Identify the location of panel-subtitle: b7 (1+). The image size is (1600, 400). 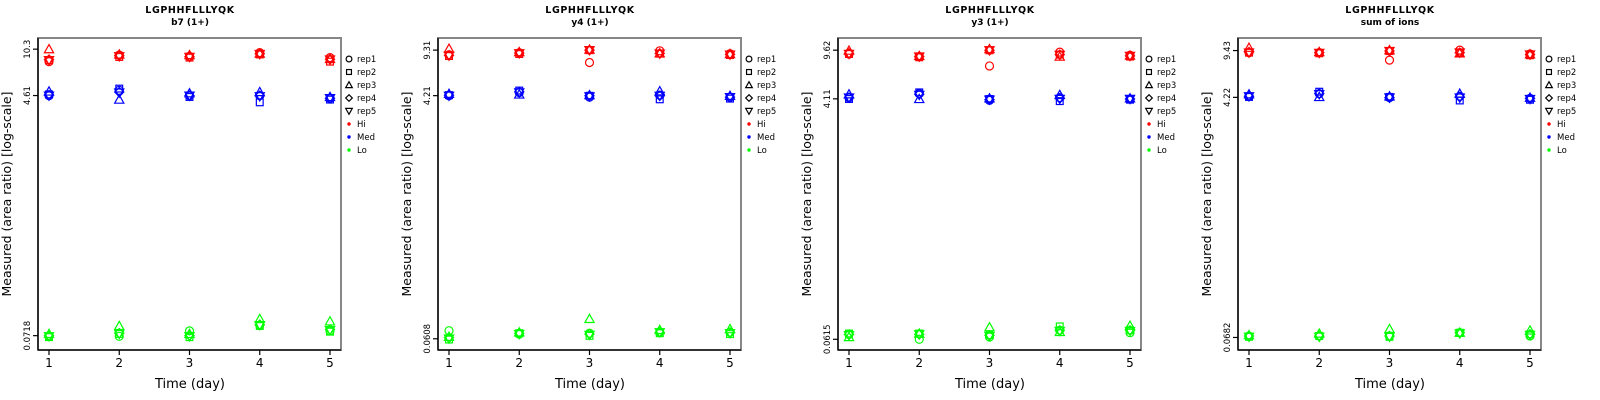
(190, 23).